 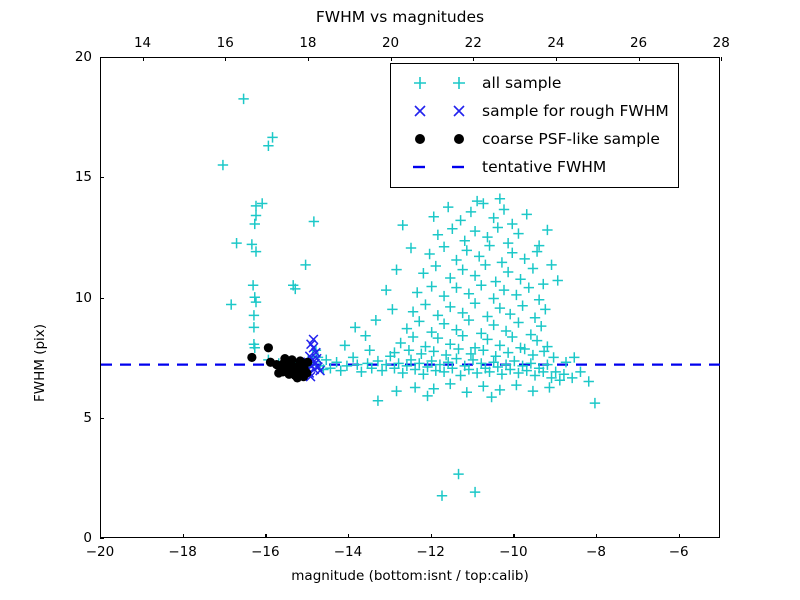 I want to click on x-tick-label: −12, so click(x=430, y=552).